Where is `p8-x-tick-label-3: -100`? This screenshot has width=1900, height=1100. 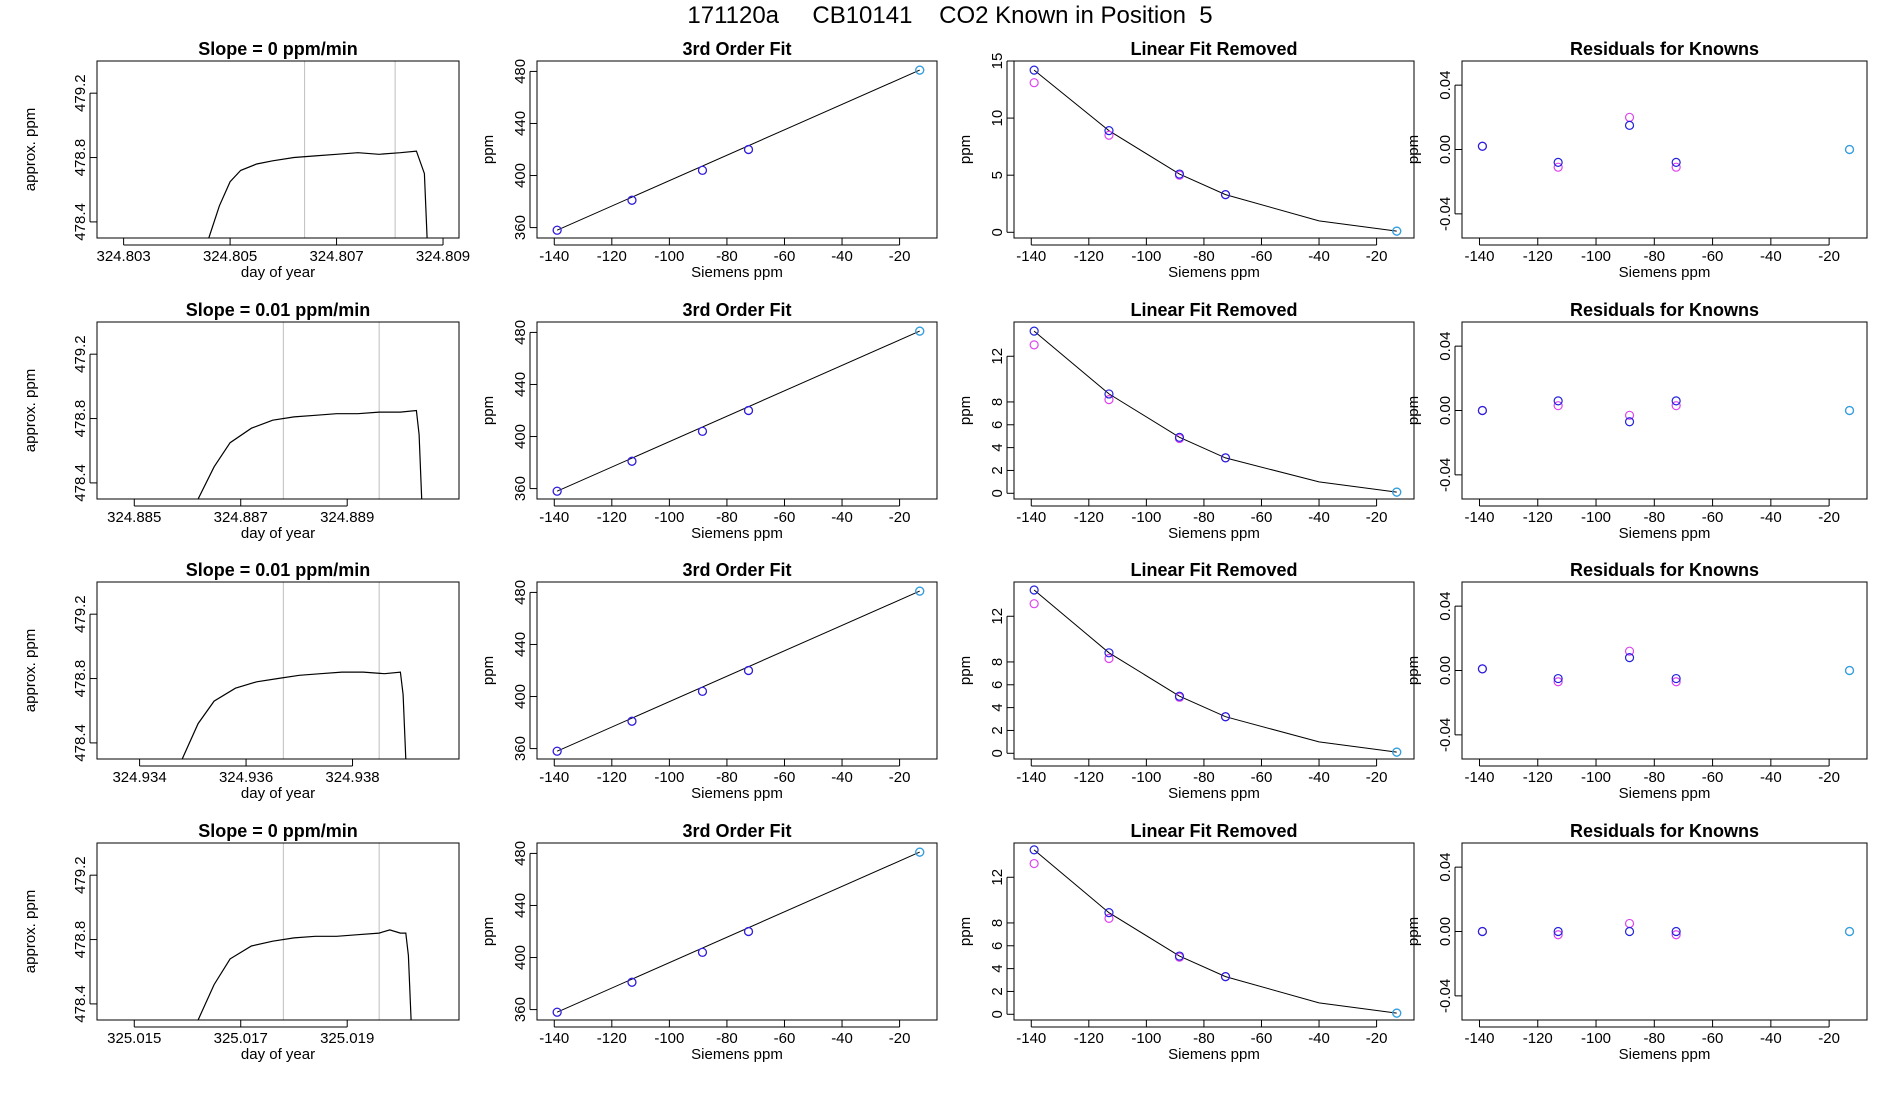
p8-x-tick-label-3: -100 is located at coordinates (1596, 517).